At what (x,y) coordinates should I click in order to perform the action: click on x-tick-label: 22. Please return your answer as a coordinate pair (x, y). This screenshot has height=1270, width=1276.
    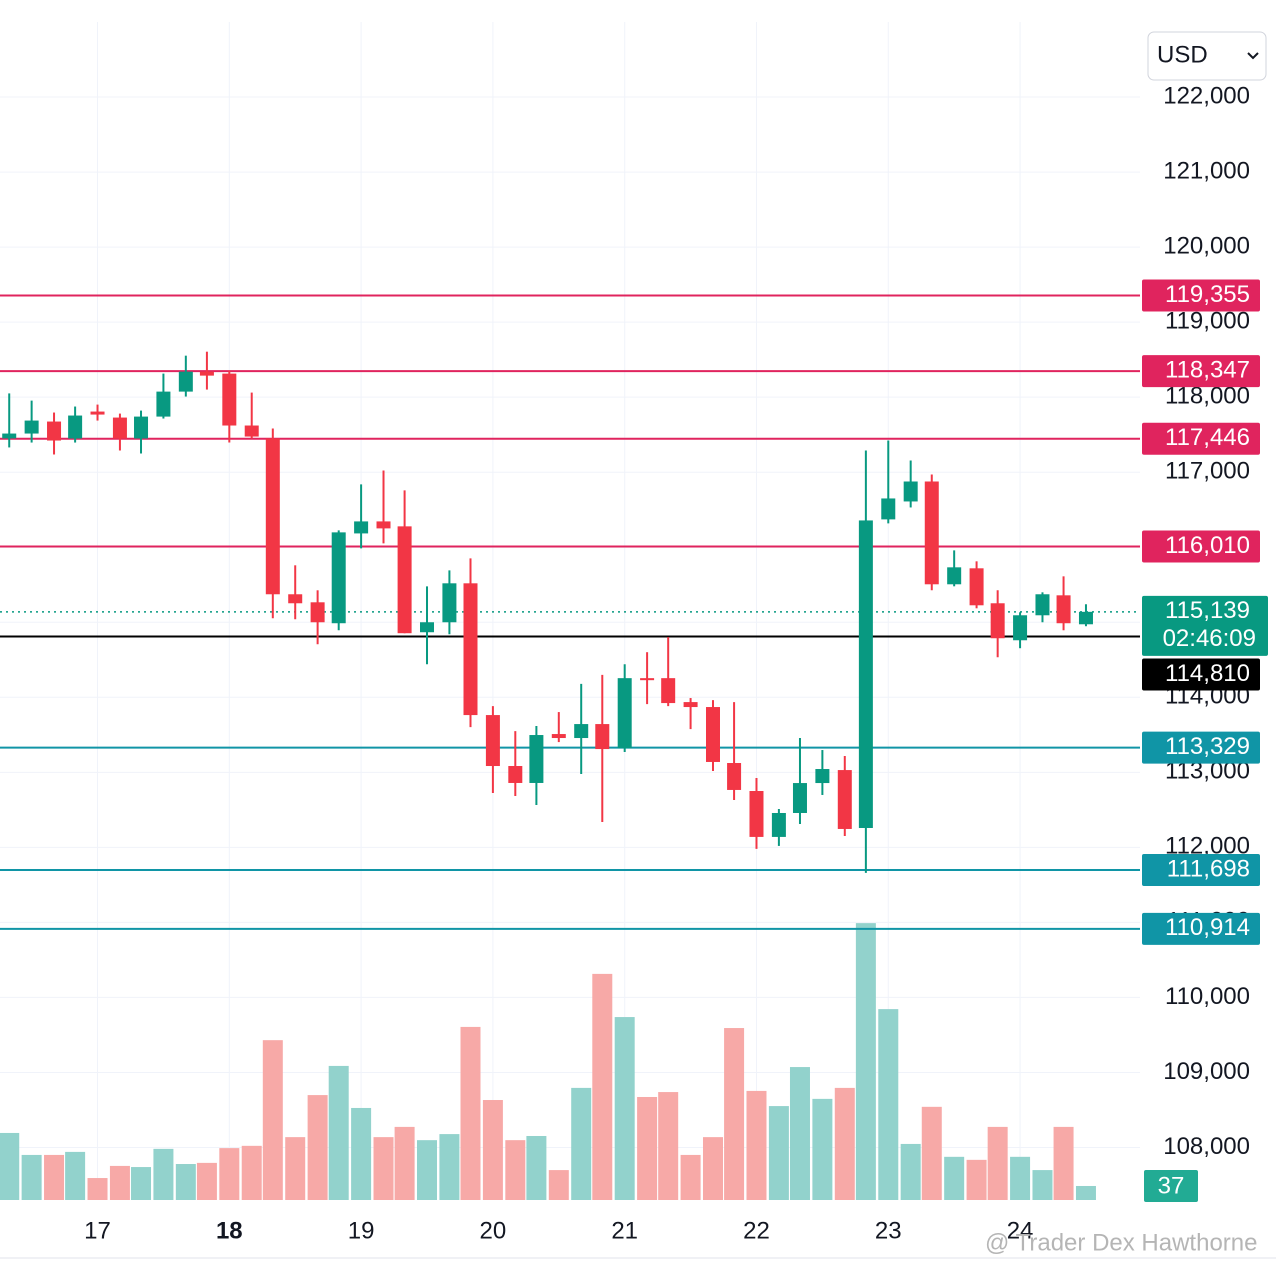
    Looking at the image, I should click on (756, 1230).